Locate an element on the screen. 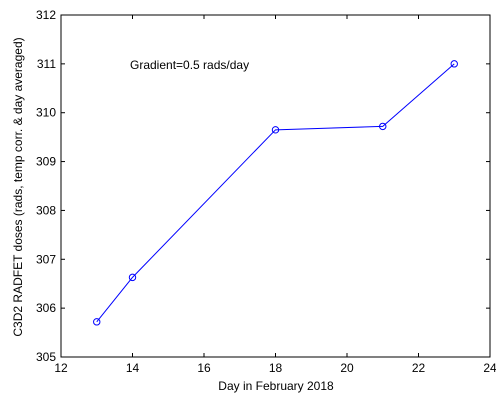 The image size is (496, 394). y-tick-label: 309 is located at coordinates (46, 162).